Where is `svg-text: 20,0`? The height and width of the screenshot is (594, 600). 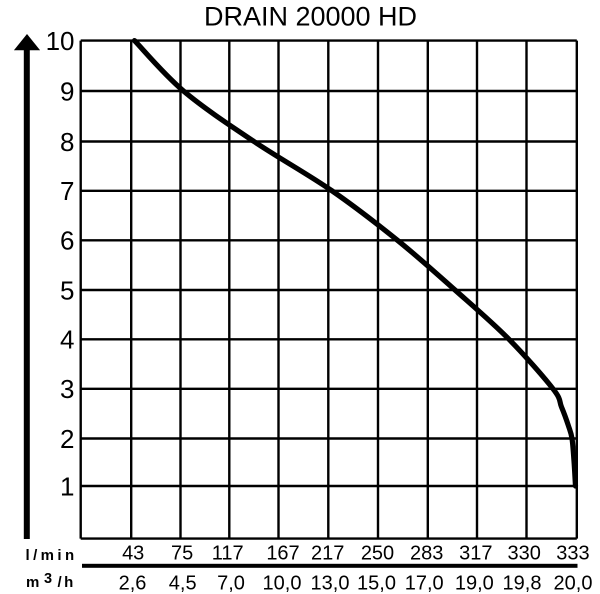
svg-text: 20,0 is located at coordinates (573, 583).